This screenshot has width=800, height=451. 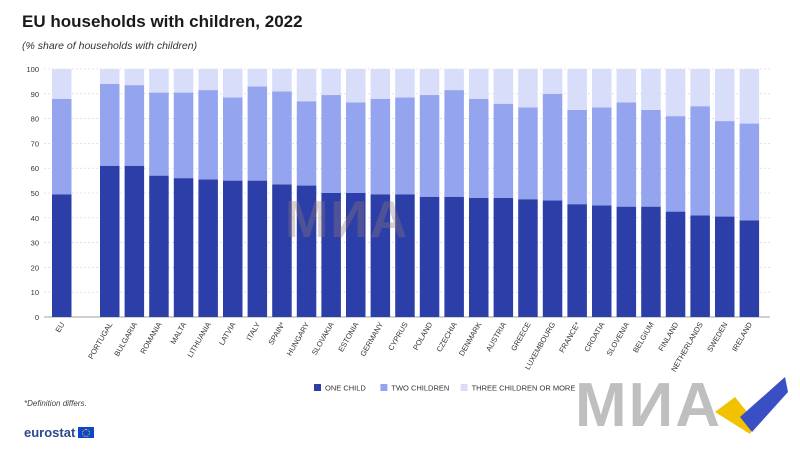 What do you see at coordinates (35, 193) in the screenshot?
I see `y-tick-label: 50` at bounding box center [35, 193].